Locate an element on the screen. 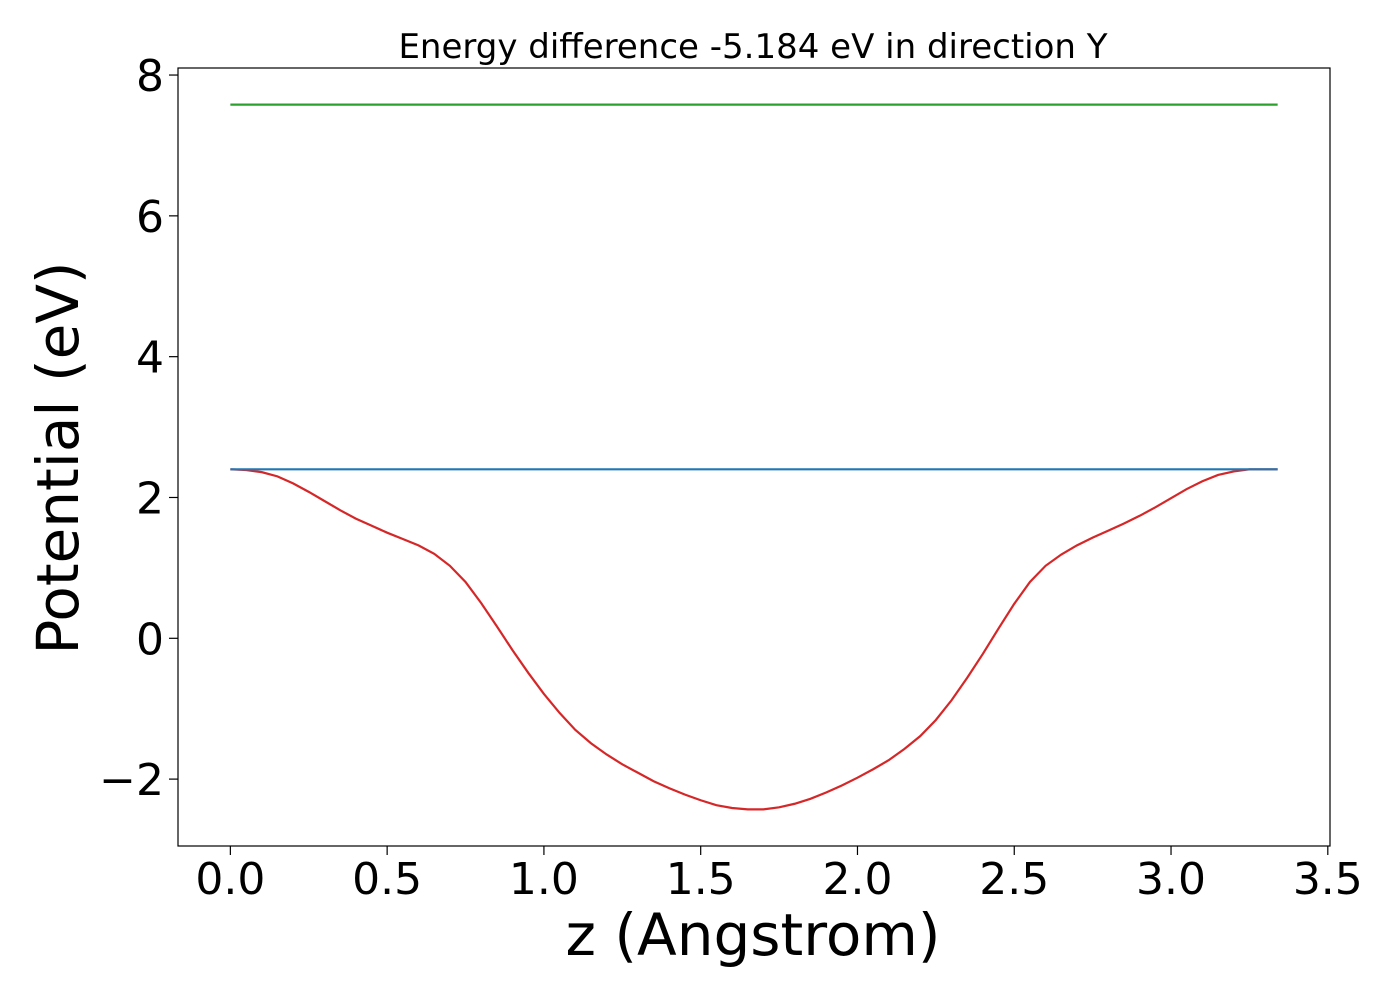  x-axis-label: z (Angstrom) is located at coordinates (753, 935).